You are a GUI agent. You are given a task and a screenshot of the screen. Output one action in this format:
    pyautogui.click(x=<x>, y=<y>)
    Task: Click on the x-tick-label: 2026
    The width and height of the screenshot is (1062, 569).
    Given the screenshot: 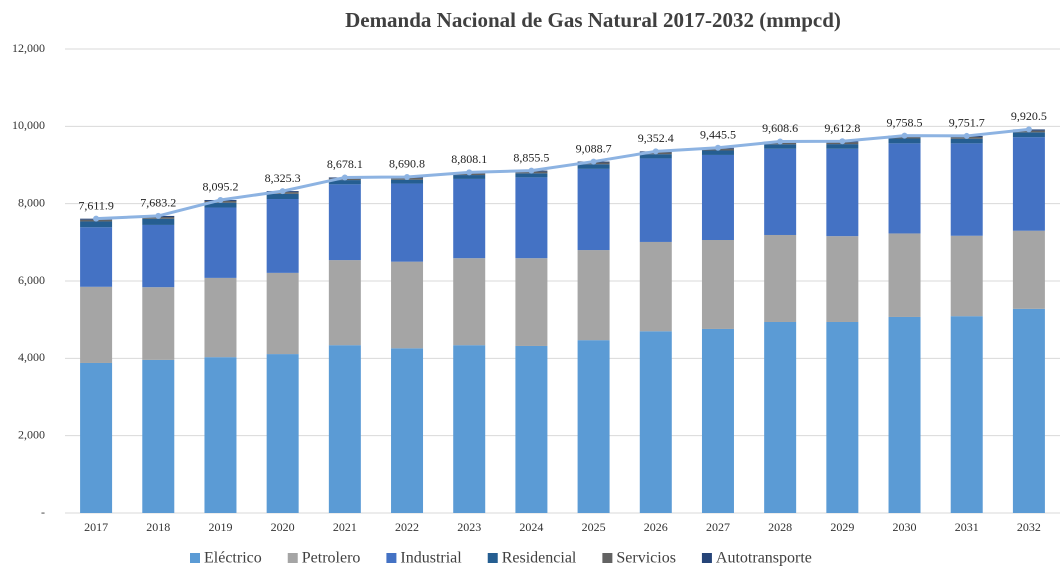 What is the action you would take?
    pyautogui.click(x=656, y=527)
    